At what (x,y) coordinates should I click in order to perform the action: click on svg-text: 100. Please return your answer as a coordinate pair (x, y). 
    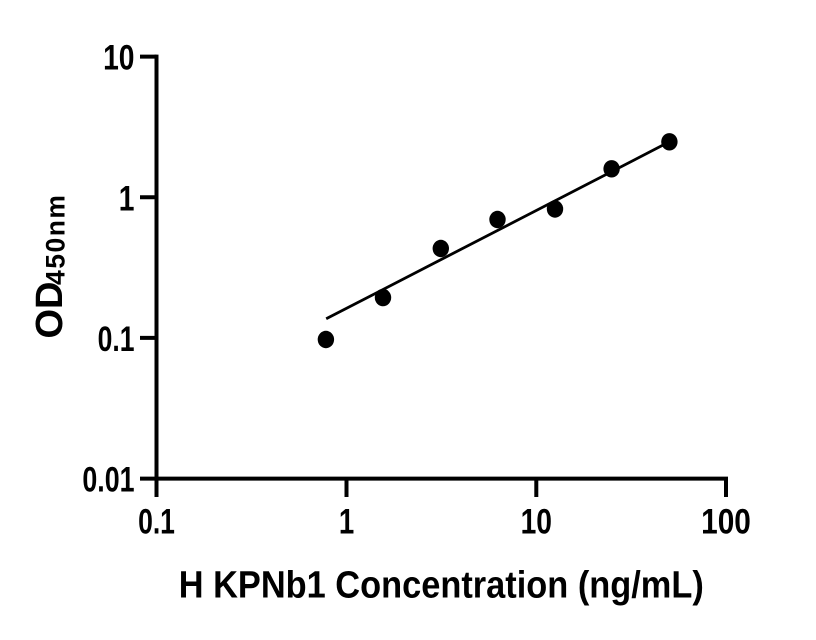
    Looking at the image, I should click on (726, 521).